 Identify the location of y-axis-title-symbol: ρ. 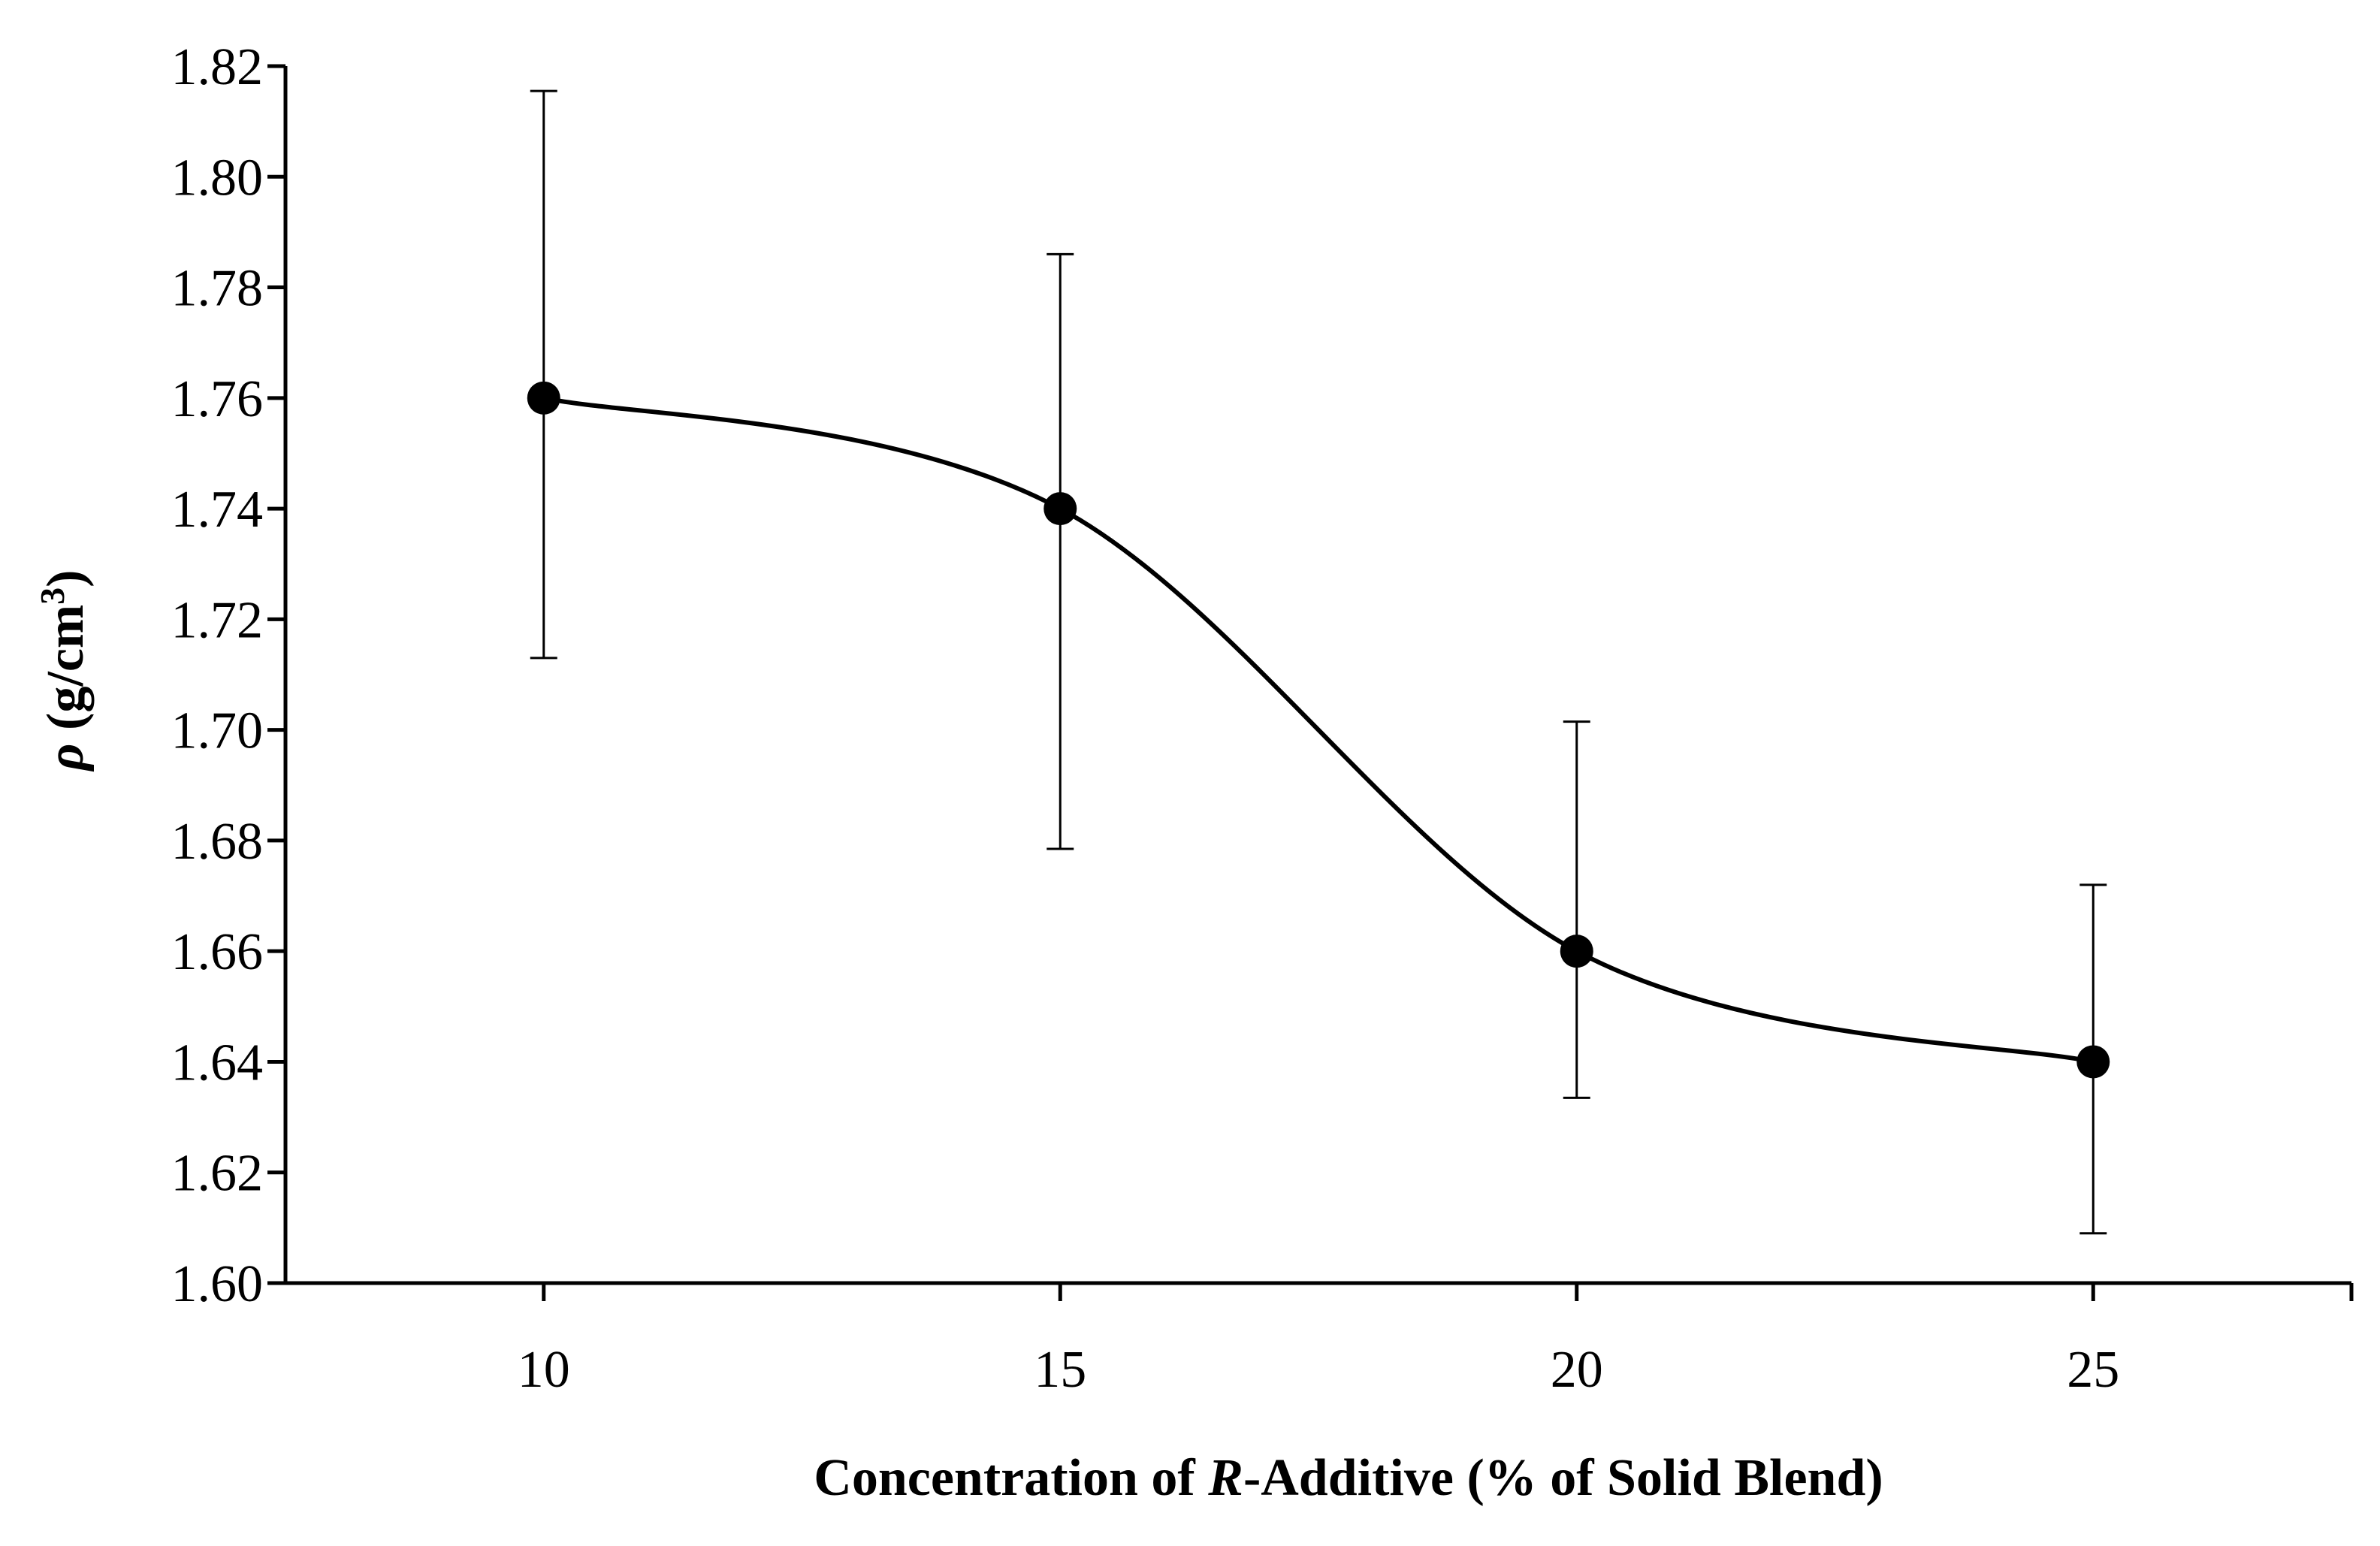
(66, 757).